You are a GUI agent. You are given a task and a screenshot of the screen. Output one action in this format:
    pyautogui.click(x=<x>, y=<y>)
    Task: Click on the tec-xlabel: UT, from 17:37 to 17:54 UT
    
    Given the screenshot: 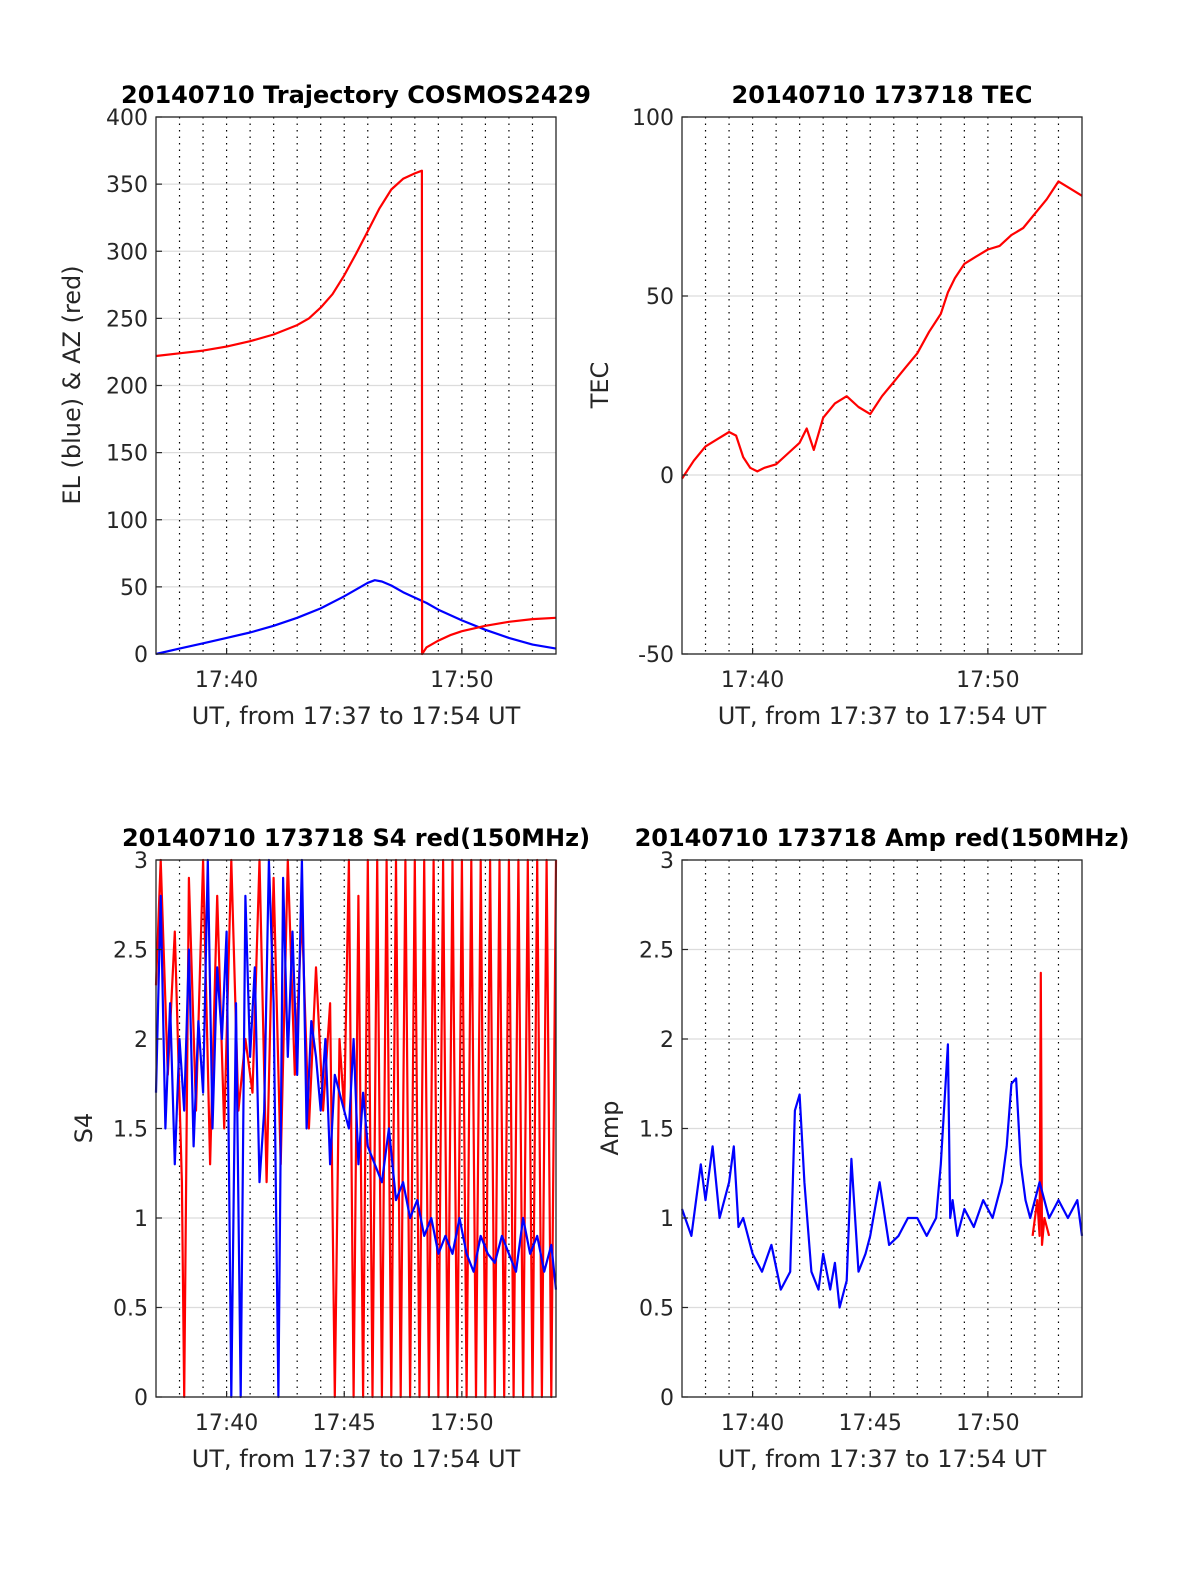 What is the action you would take?
    pyautogui.click(x=882, y=716)
    